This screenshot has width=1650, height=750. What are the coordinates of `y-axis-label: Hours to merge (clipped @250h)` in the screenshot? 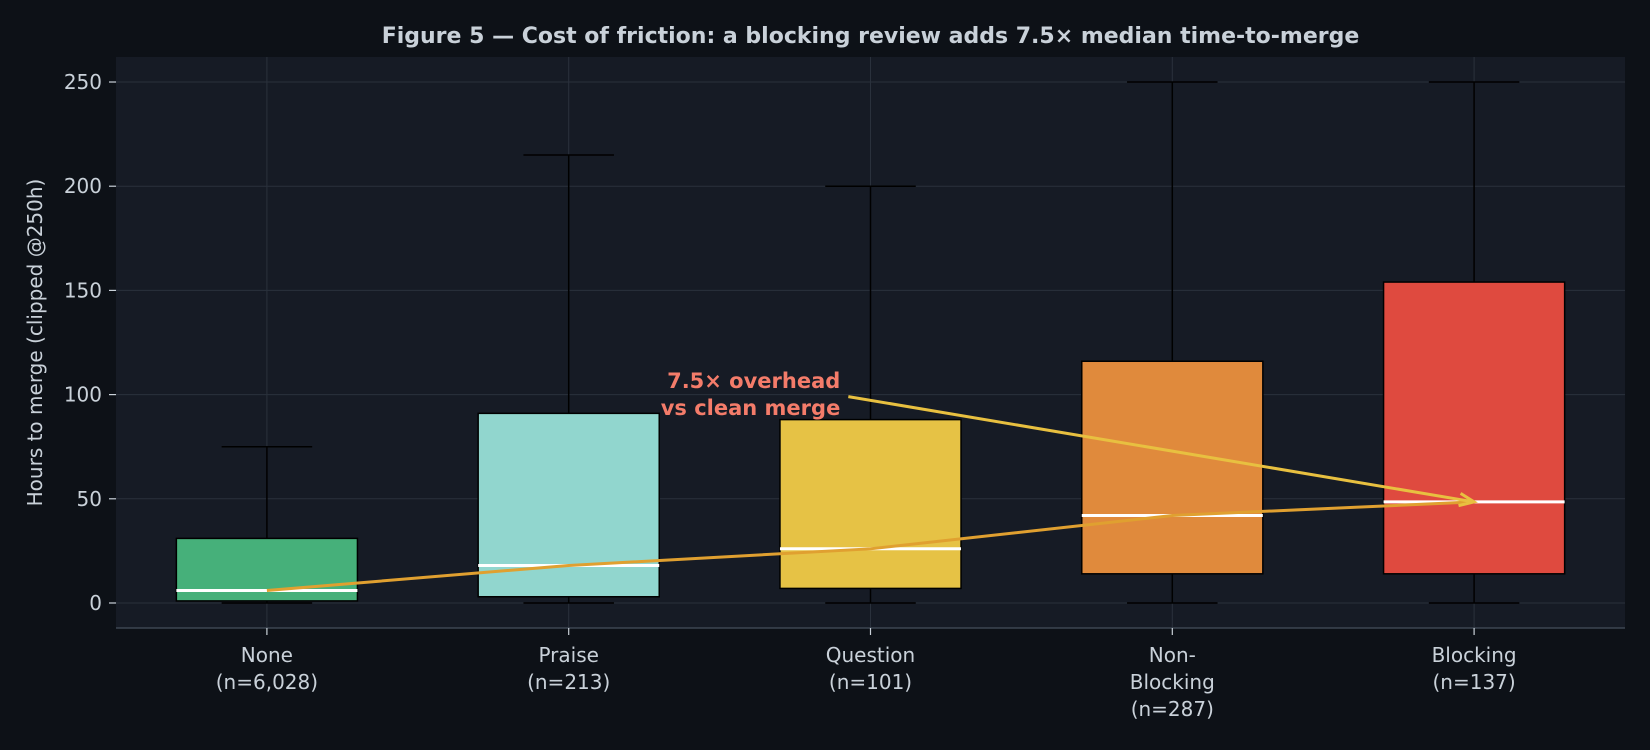 It's located at (35, 343).